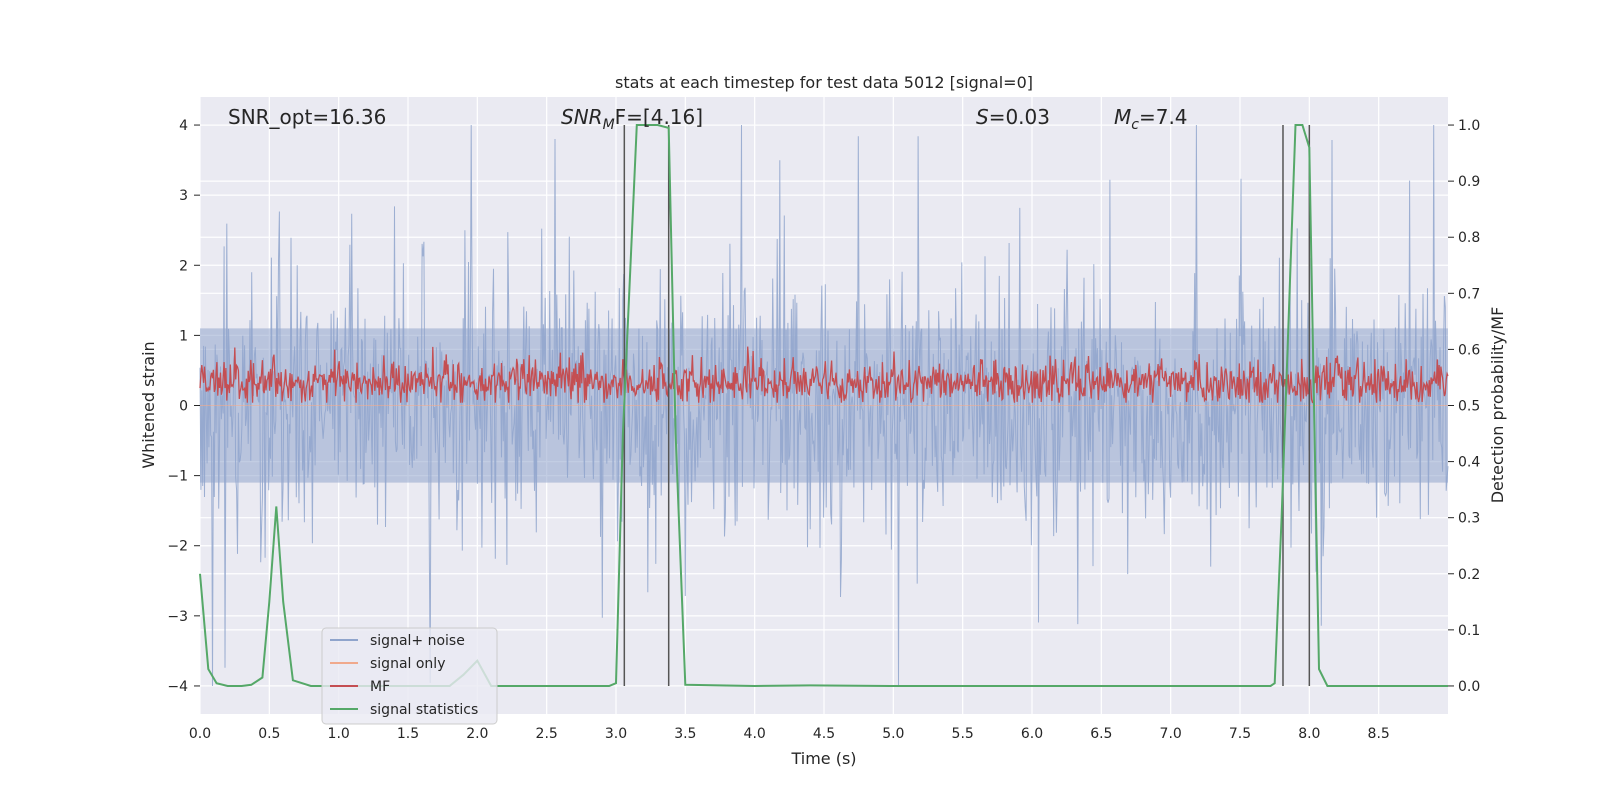  What do you see at coordinates (1122, 117) in the screenshot?
I see `mc-main: M` at bounding box center [1122, 117].